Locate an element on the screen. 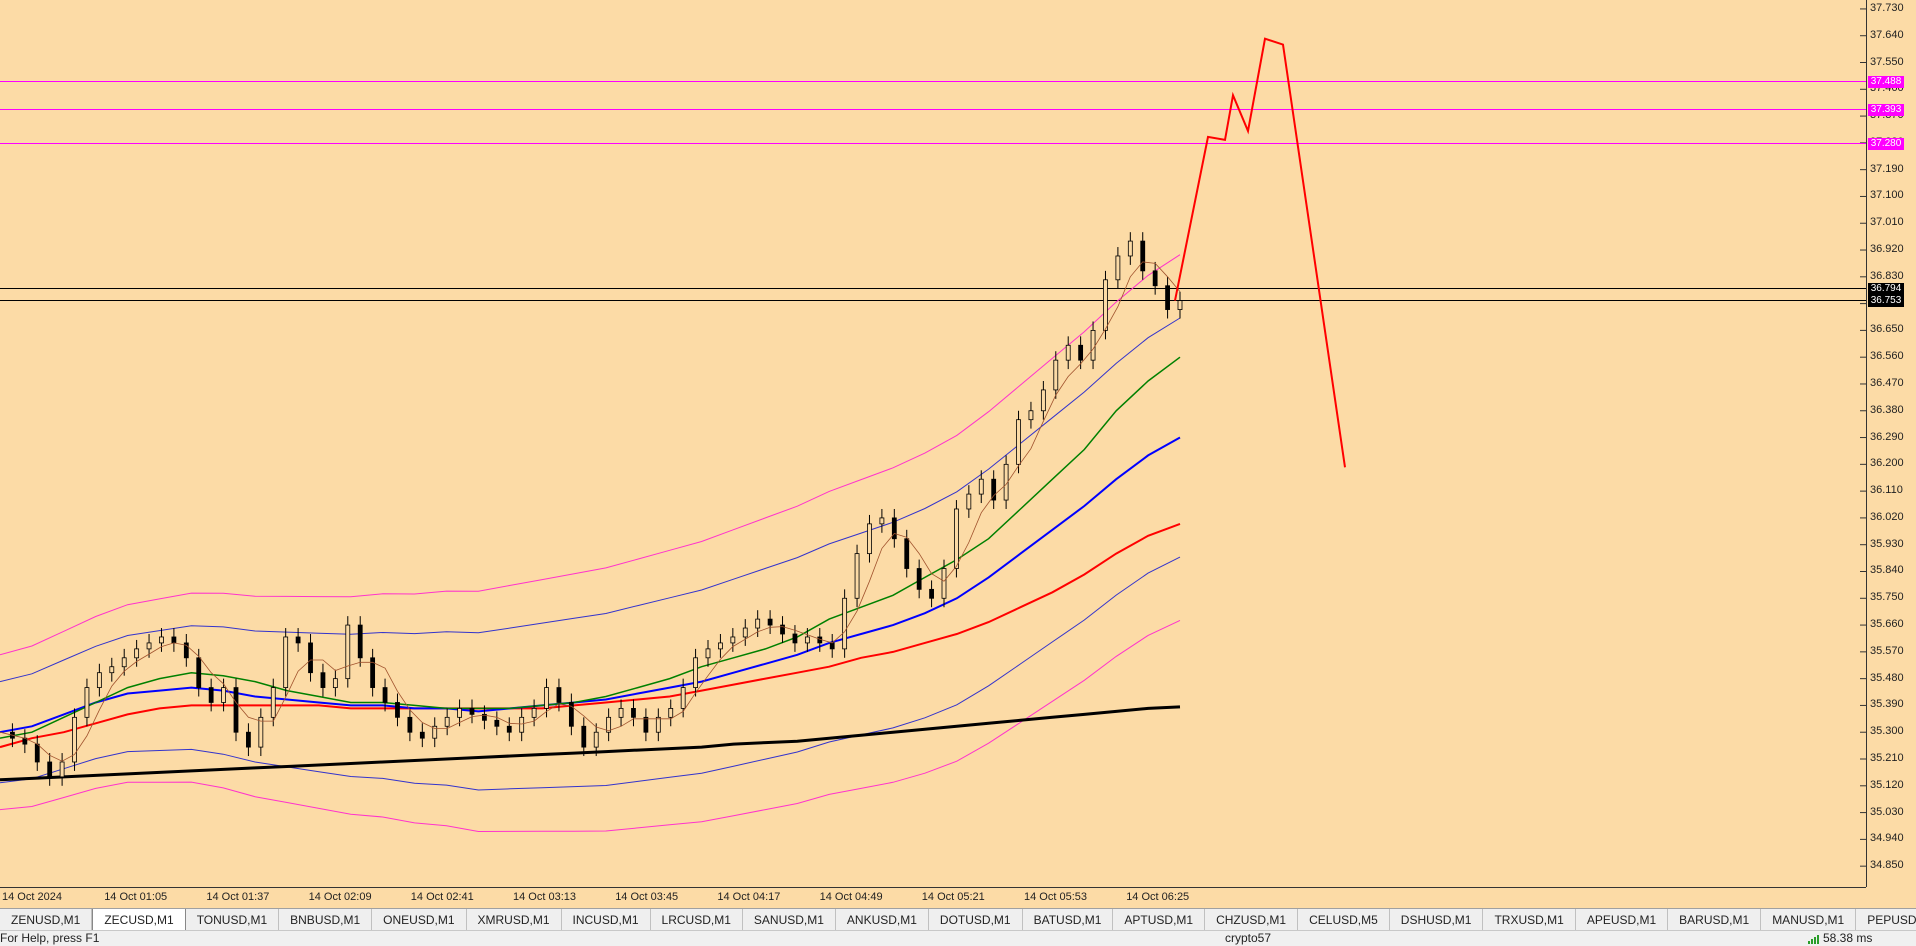 This screenshot has width=1916, height=946. tab-aptusd-m1: APTUSD,M1 is located at coordinates (1159, 920).